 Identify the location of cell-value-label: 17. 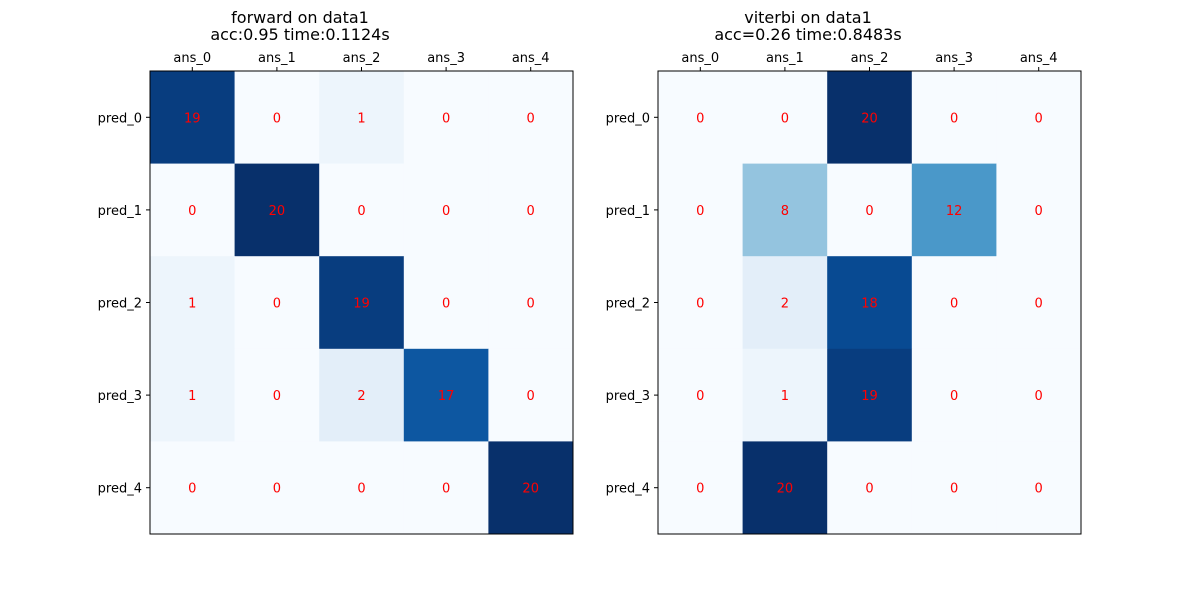
(446, 396).